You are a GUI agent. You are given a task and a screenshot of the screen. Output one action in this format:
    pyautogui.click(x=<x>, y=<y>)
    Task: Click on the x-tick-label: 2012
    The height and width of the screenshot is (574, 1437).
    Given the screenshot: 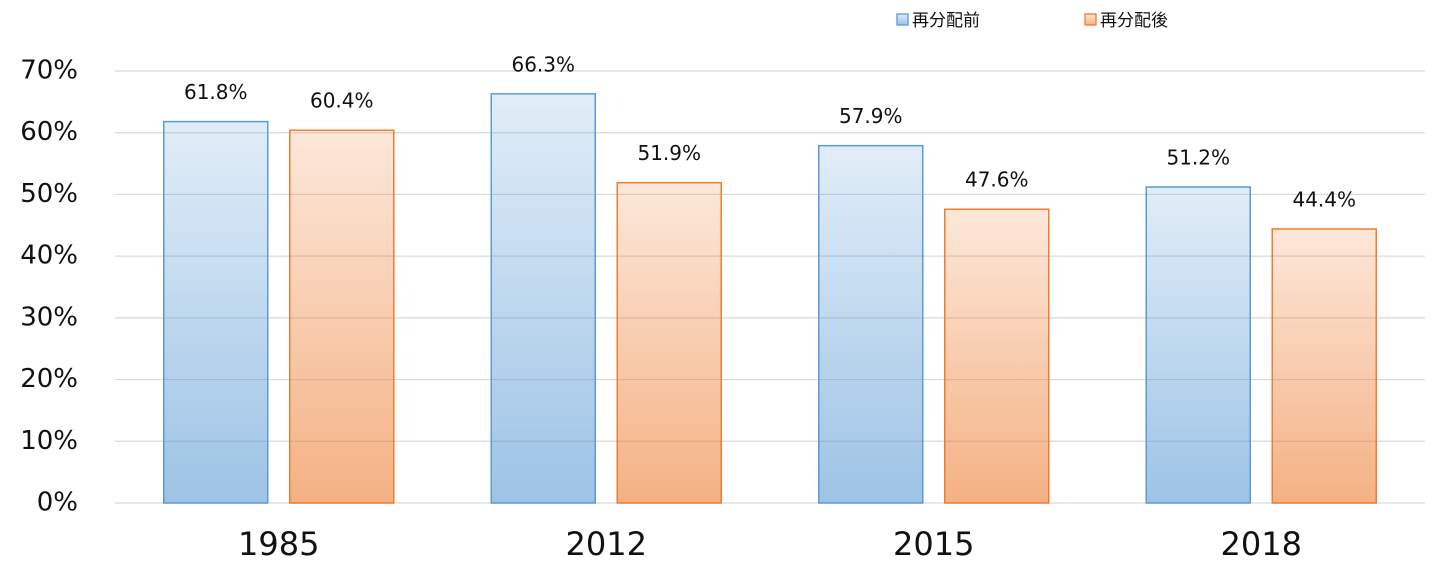 What is the action you would take?
    pyautogui.click(x=606, y=544)
    